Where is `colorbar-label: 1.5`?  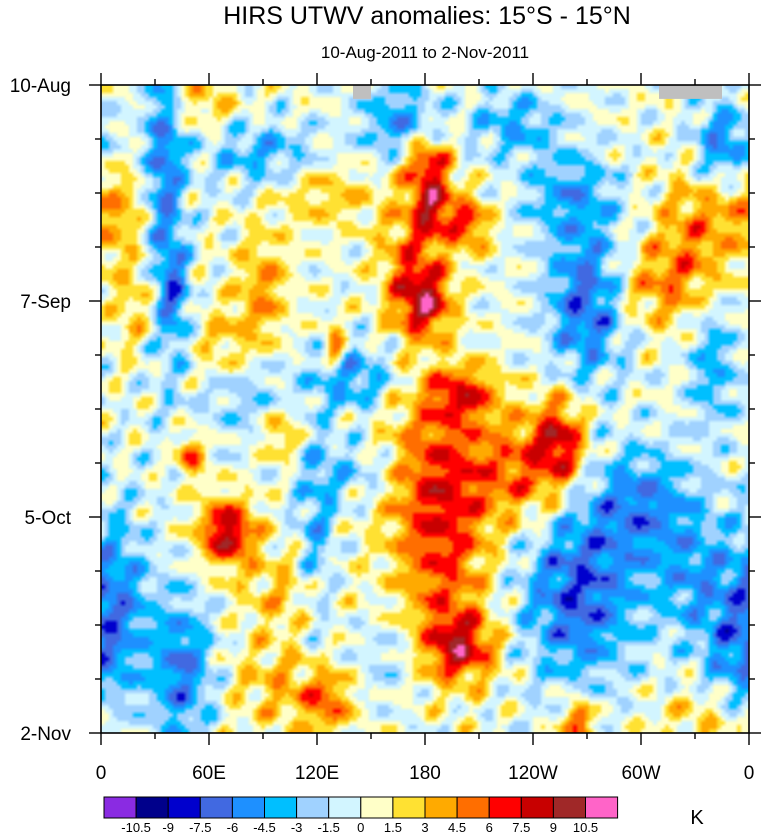 colorbar-label: 1.5 is located at coordinates (393, 827).